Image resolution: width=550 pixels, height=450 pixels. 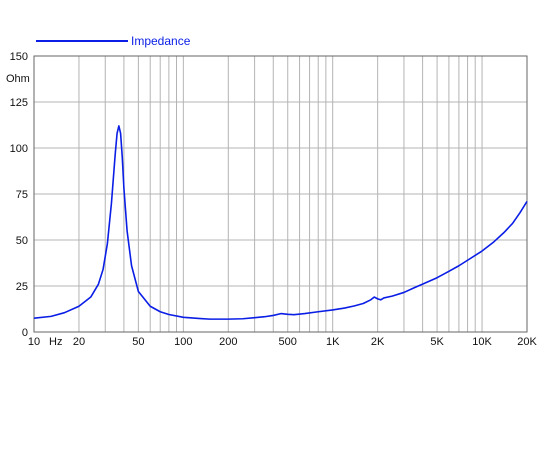 I want to click on x-tick-label: 50, so click(x=138, y=342).